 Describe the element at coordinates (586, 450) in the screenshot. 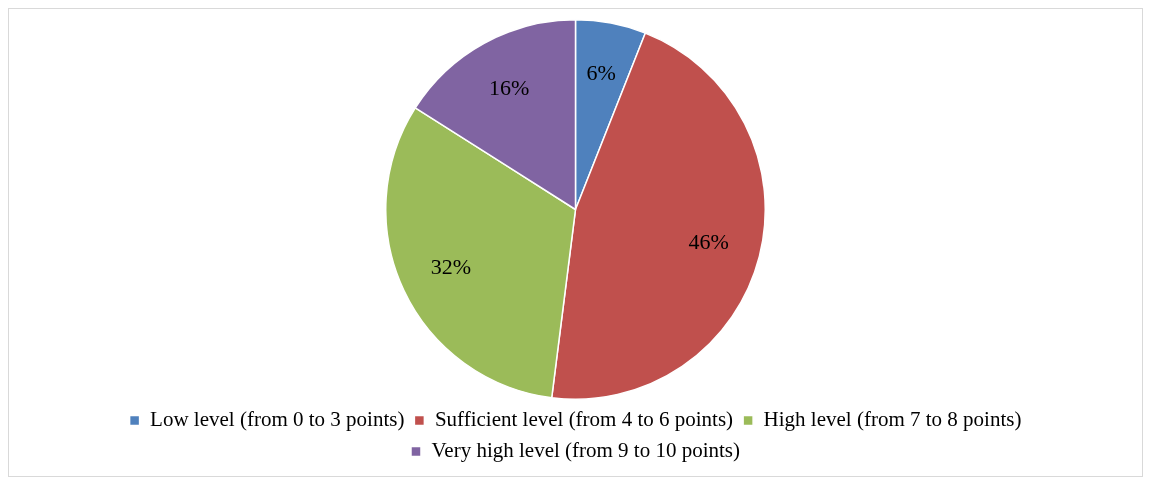

I see `legend-label: Very high level (from 9 to 10 points)` at that location.